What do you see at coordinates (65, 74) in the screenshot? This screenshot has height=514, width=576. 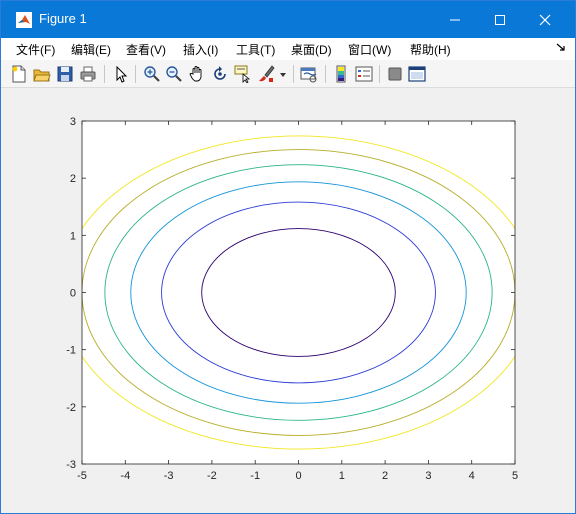 I see `save-icon` at bounding box center [65, 74].